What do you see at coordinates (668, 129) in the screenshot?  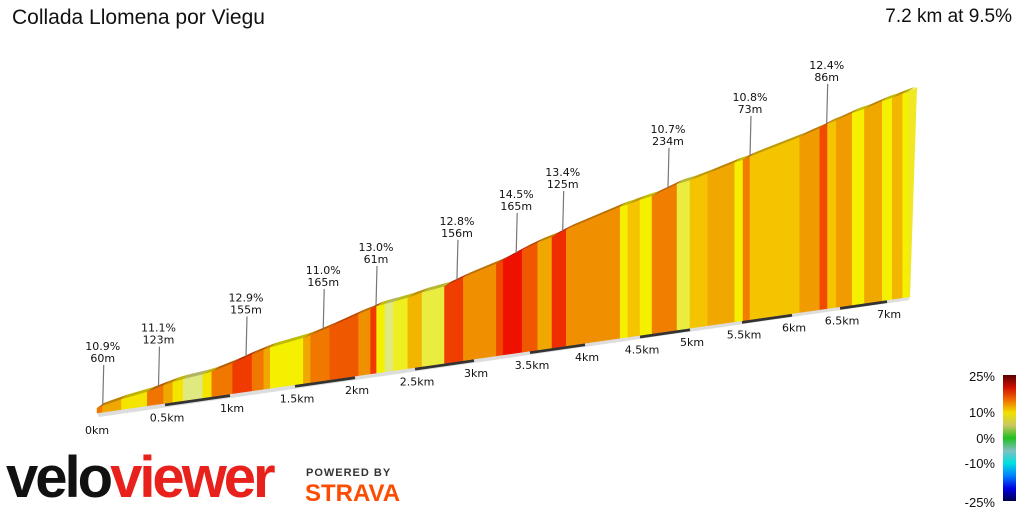 I see `annotation-grade: 10.7%` at bounding box center [668, 129].